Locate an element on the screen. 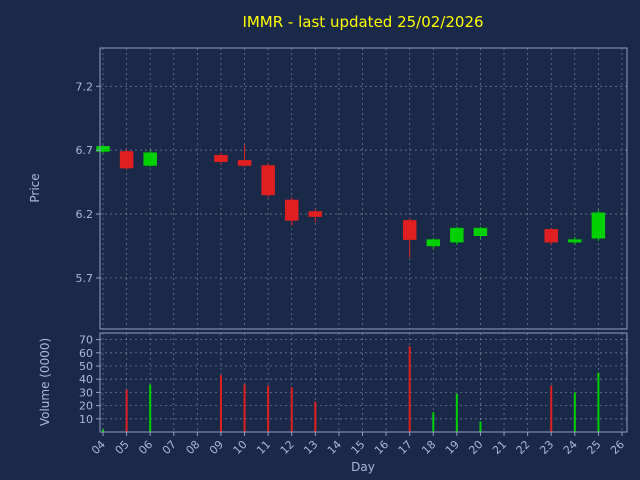 Image resolution: width=640 pixels, height=480 pixels. volume-y-tick-label: 10 is located at coordinates (86, 419).